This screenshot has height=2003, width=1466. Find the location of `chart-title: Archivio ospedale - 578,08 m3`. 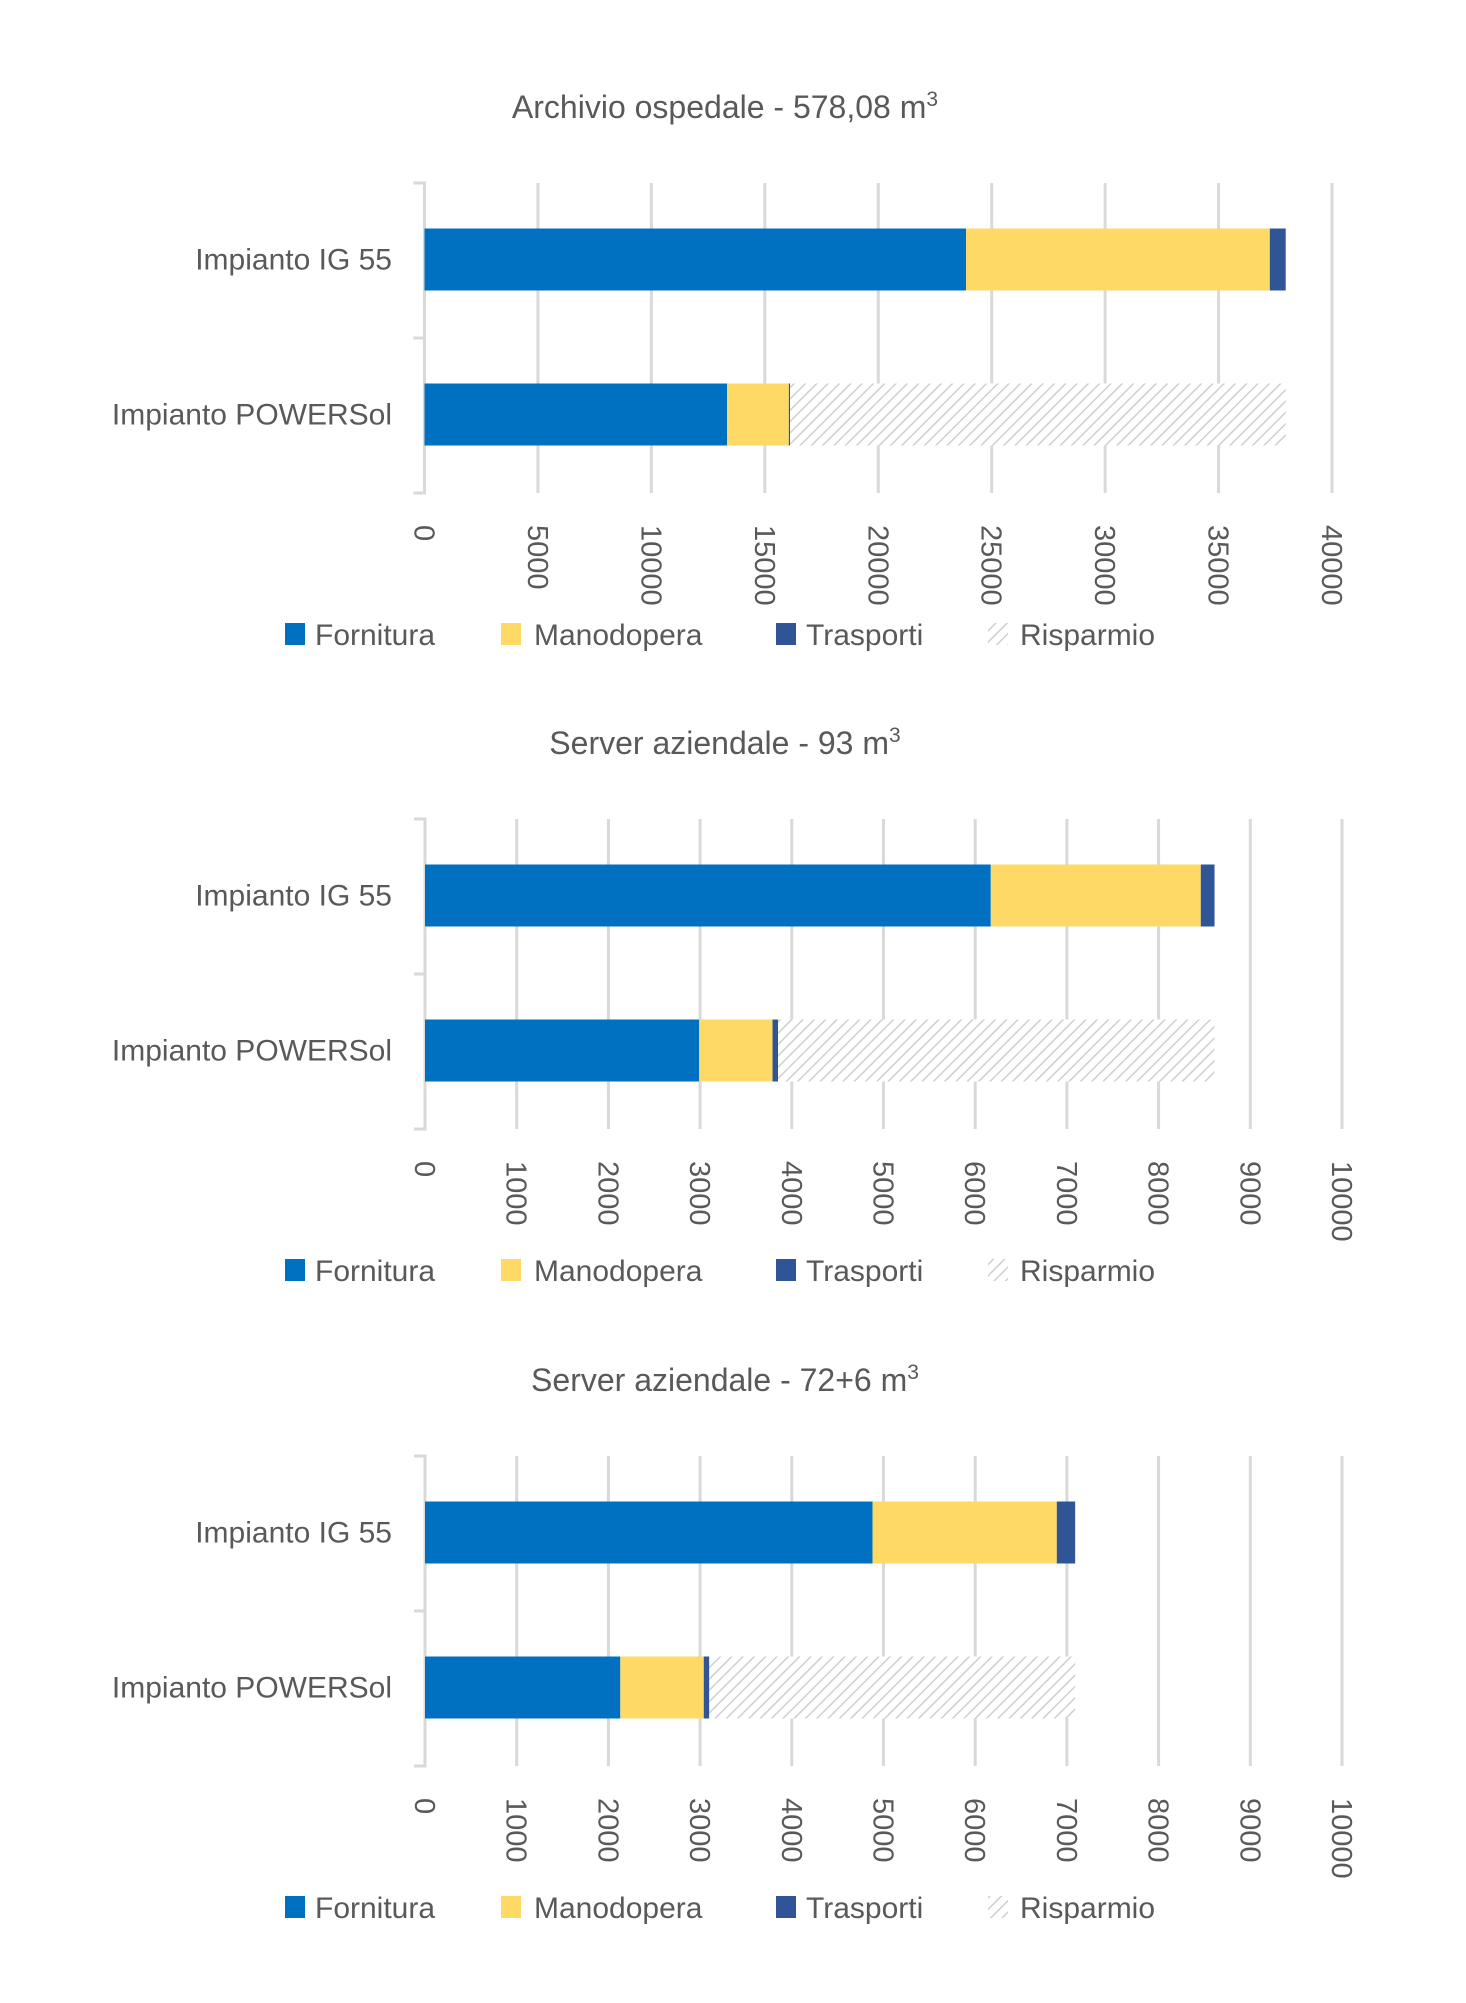

chart-title: Archivio ospedale - 578,08 m3 is located at coordinates (725, 106).